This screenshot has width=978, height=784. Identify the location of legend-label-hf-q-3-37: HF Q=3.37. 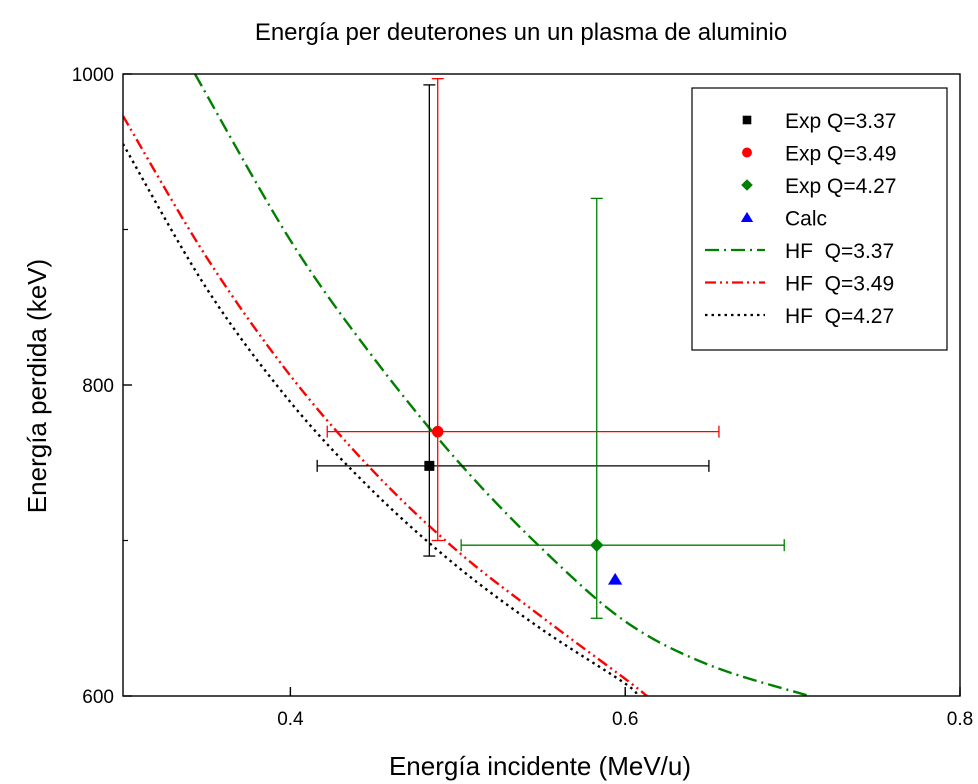
(839, 251).